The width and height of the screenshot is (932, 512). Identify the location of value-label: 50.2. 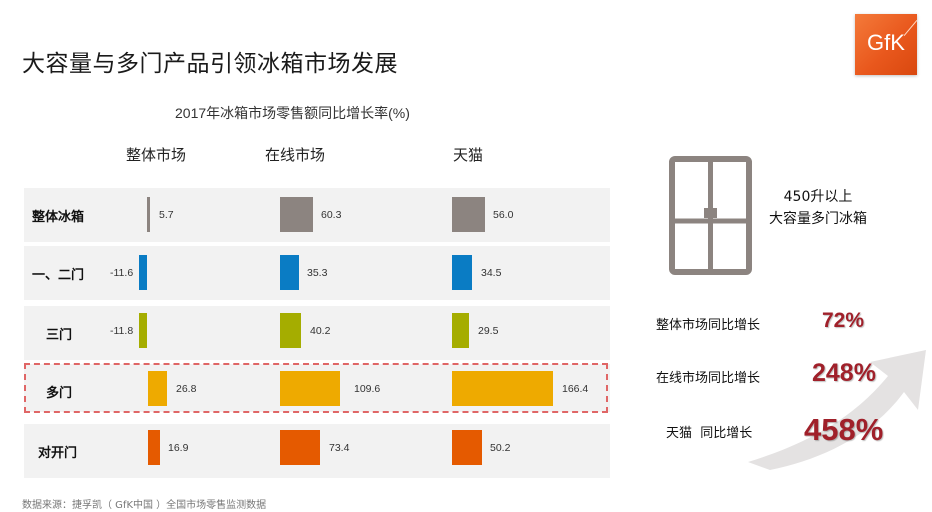
(500, 448).